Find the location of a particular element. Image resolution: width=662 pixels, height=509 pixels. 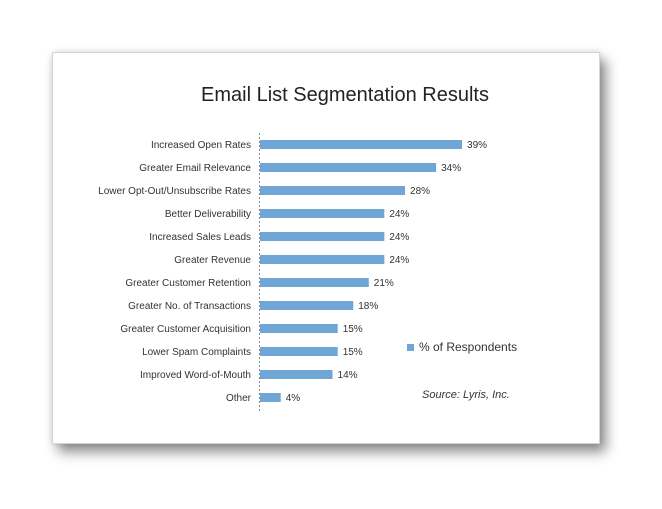

legend: % of Respondents is located at coordinates (462, 347).